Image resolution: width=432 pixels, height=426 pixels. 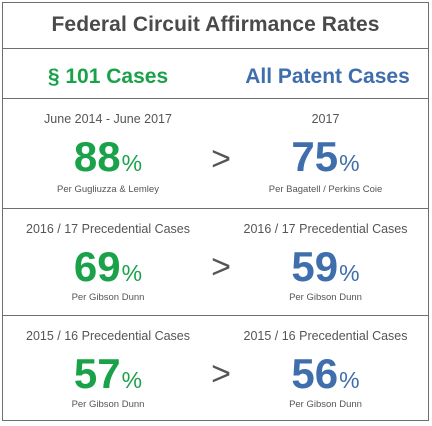 What do you see at coordinates (325, 266) in the screenshot?
I see `row-2-right-percentage: 59%` at bounding box center [325, 266].